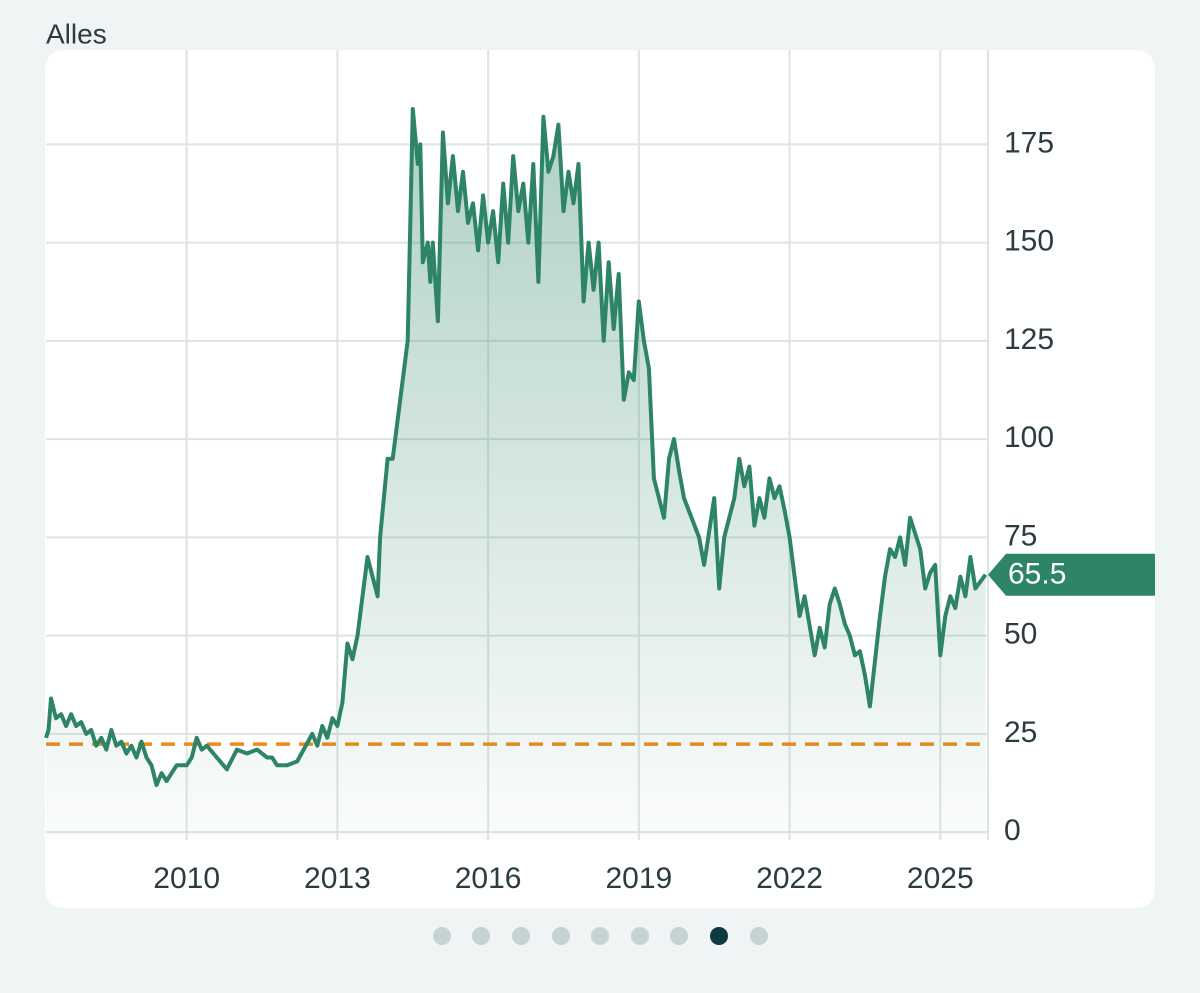 This screenshot has height=993, width=1200. Describe the element at coordinates (1020, 535) in the screenshot. I see `y-tick-label: 75` at that location.